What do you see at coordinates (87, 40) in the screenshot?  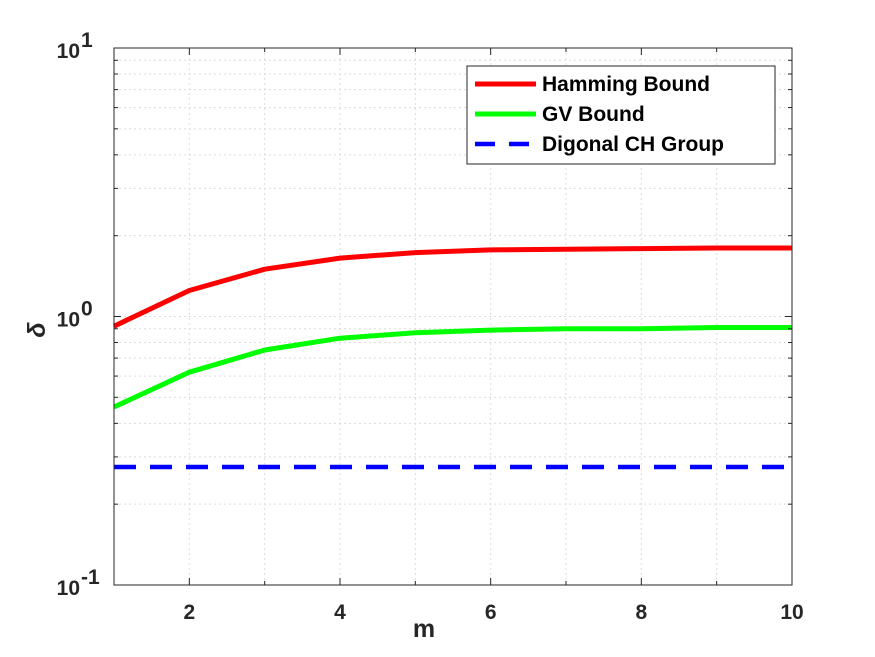 I see `y-tick-label-exponent: 1` at bounding box center [87, 40].